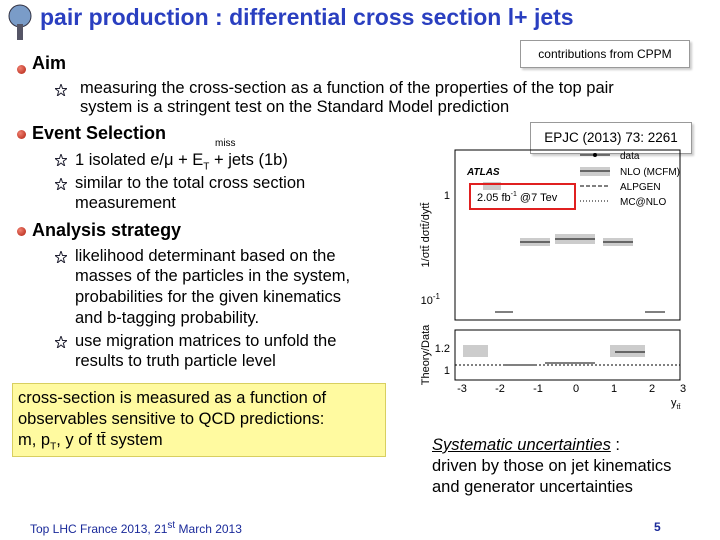 The height and width of the screenshot is (540, 720). I want to click on text: masses of the particles in the system,, so click(213, 276).